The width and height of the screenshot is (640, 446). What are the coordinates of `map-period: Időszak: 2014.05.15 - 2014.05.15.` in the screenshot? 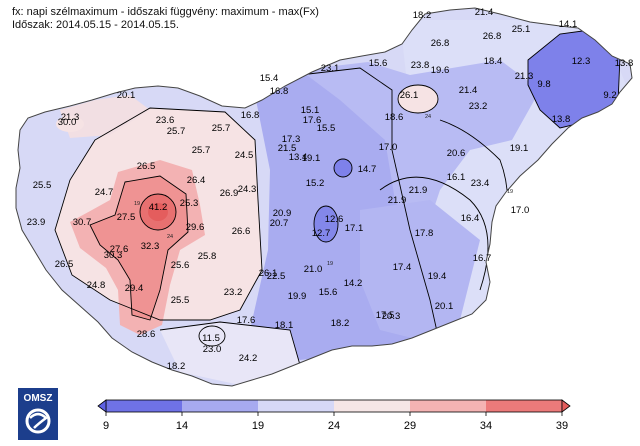 It's located at (95, 25).